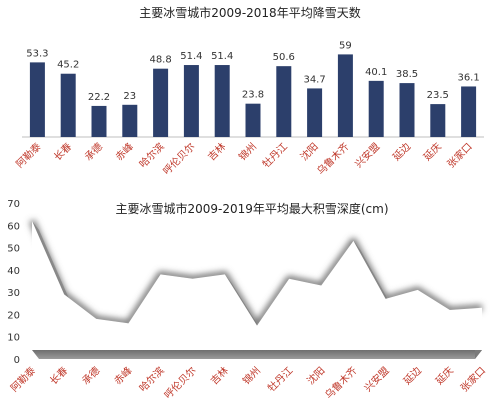  What do you see at coordinates (376, 379) in the screenshot?
I see `area-category-label: 兴安盟` at bounding box center [376, 379].